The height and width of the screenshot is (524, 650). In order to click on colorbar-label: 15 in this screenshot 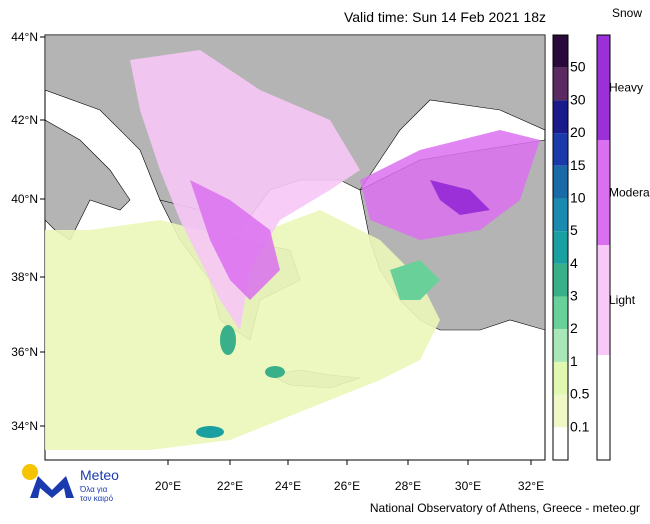, I will do `click(578, 165)`.